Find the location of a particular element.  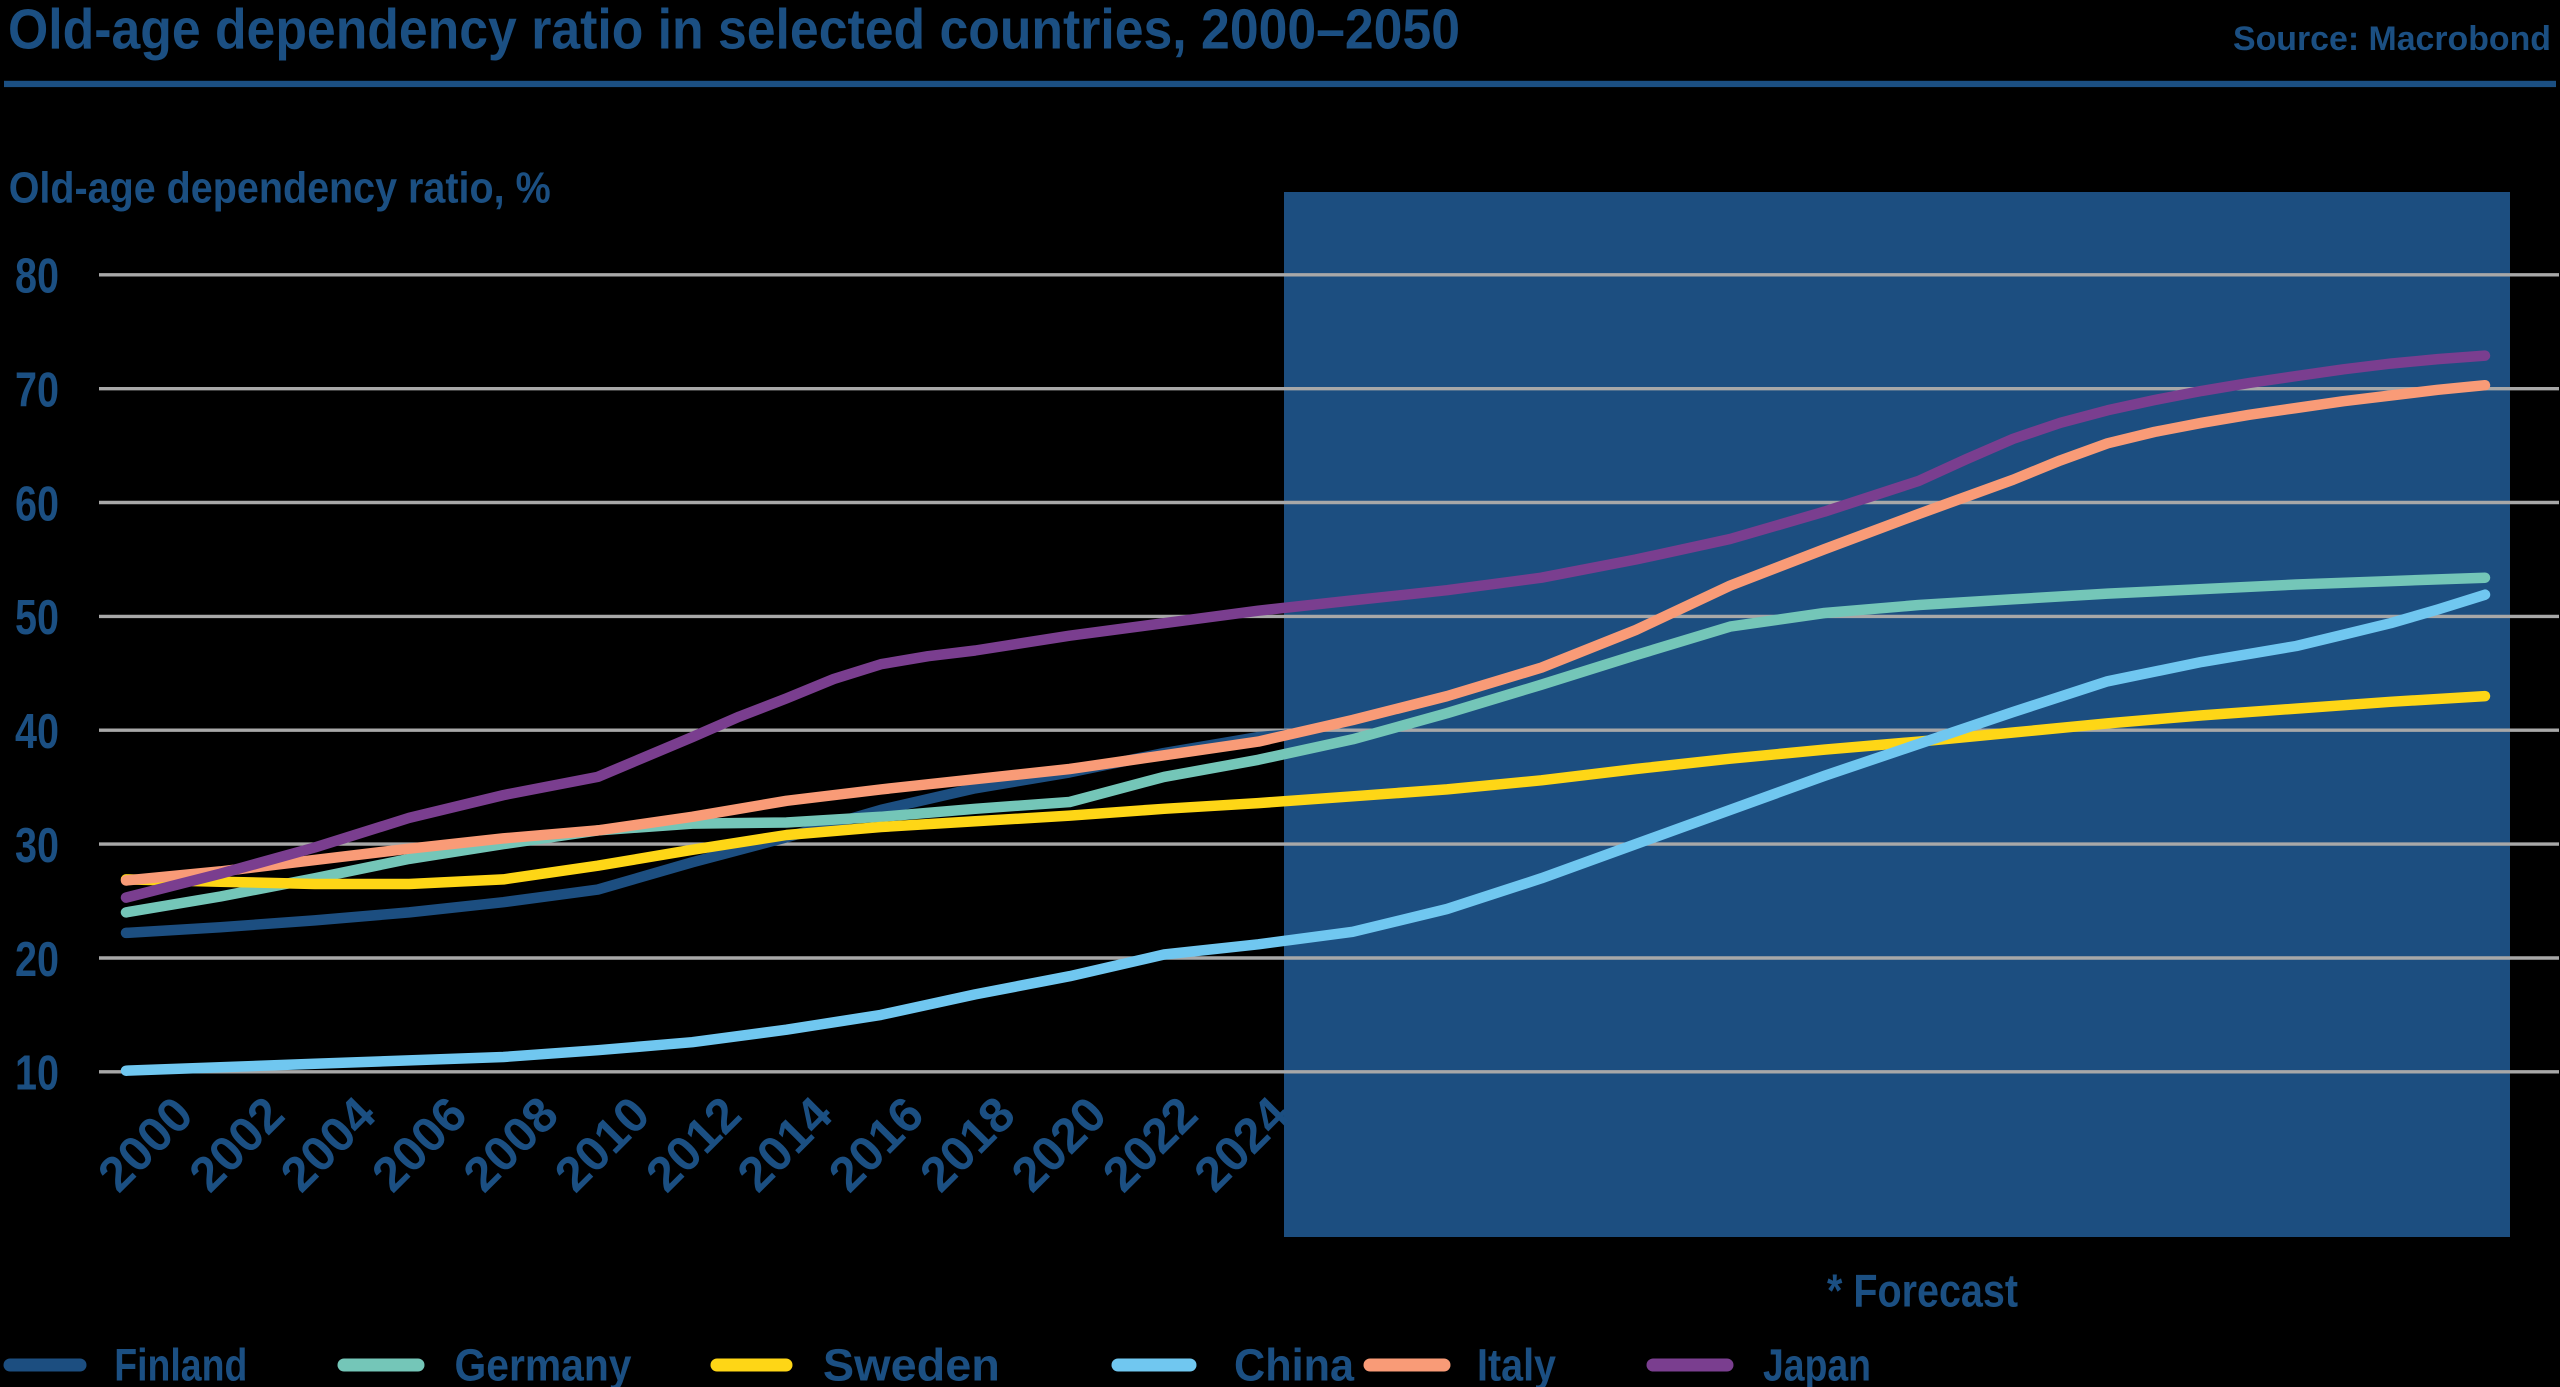

svg-text: 40 is located at coordinates (37, 732).